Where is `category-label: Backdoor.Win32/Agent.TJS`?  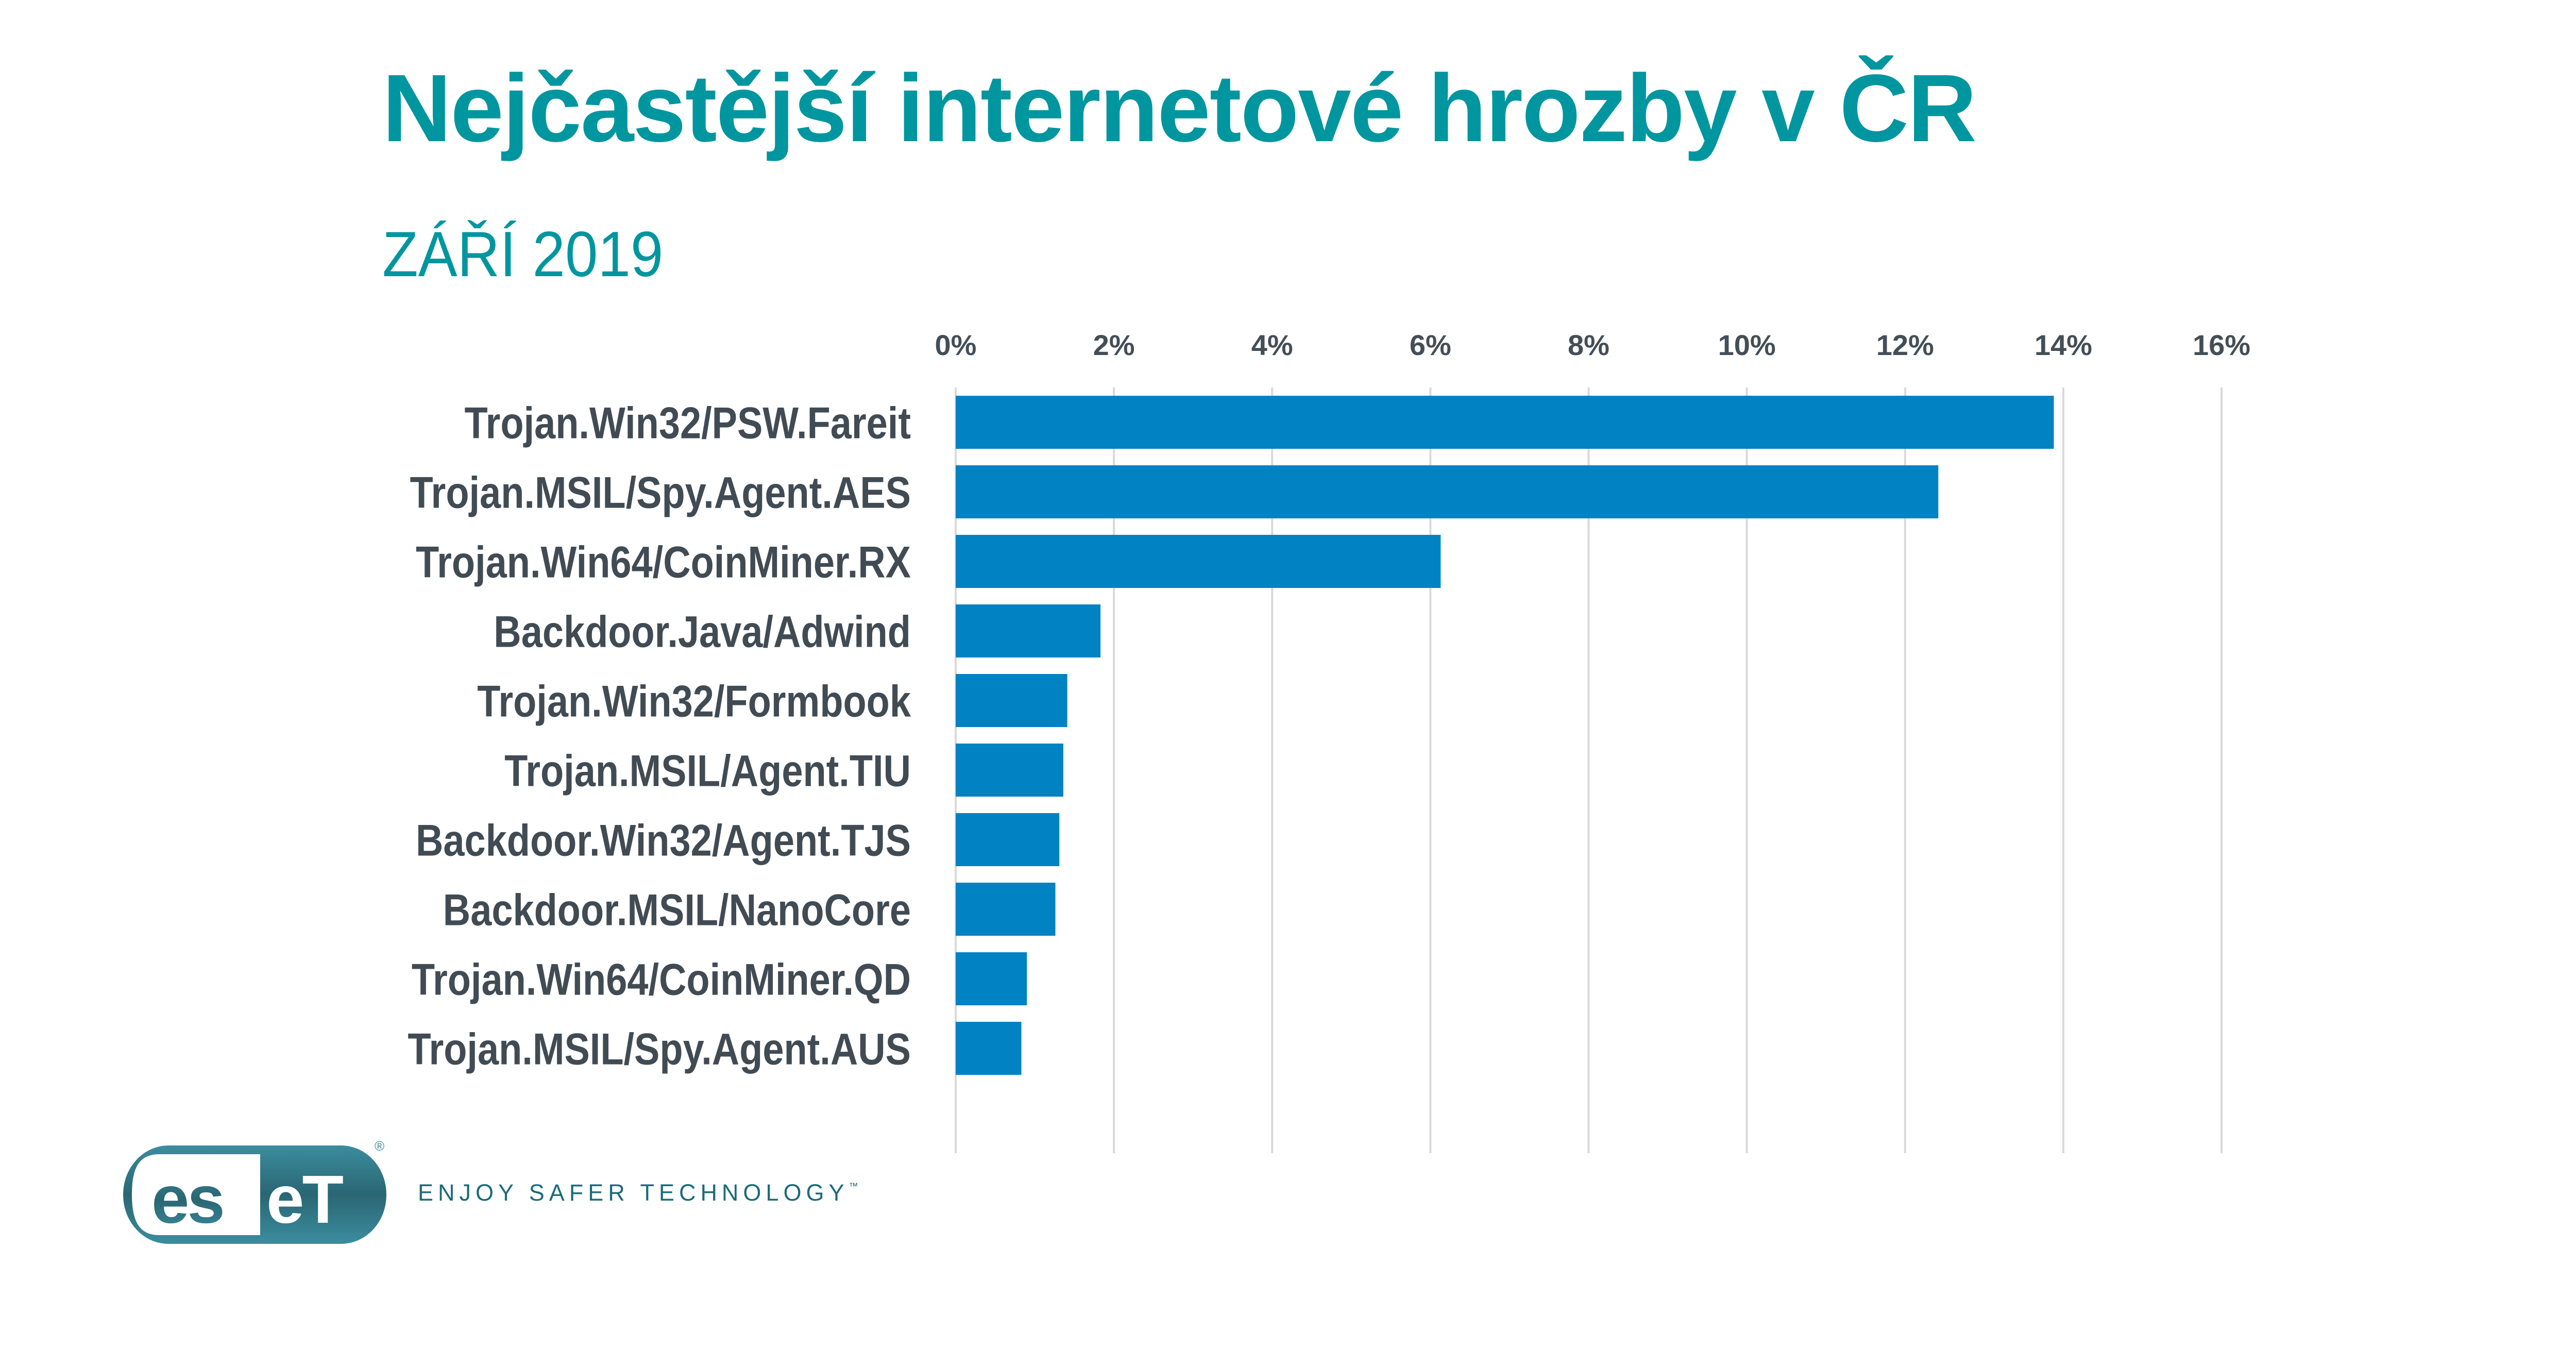 category-label: Backdoor.Win32/Agent.TJS is located at coordinates (663, 841).